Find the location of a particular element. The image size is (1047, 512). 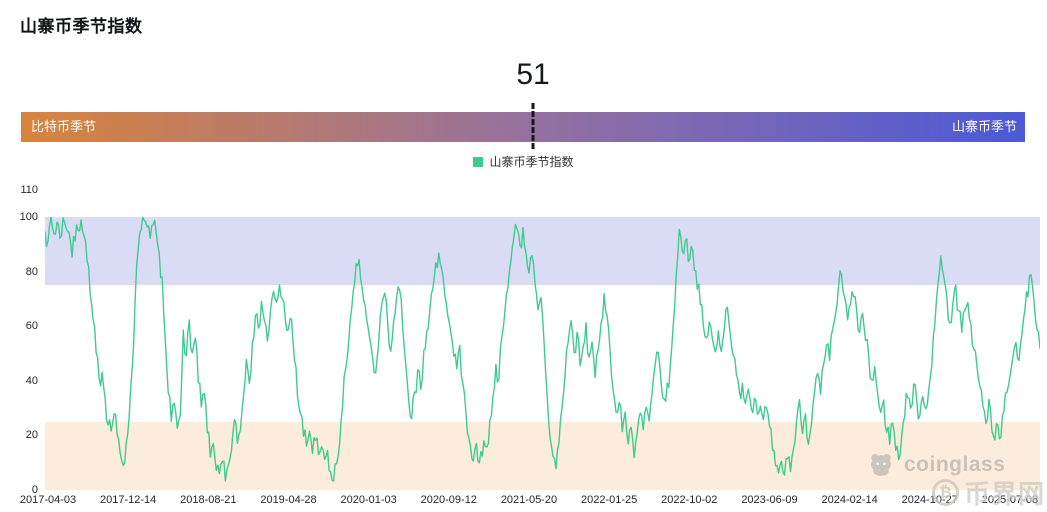

y-axis: 110 100 80 60 40 20 0 is located at coordinates (19, 340).